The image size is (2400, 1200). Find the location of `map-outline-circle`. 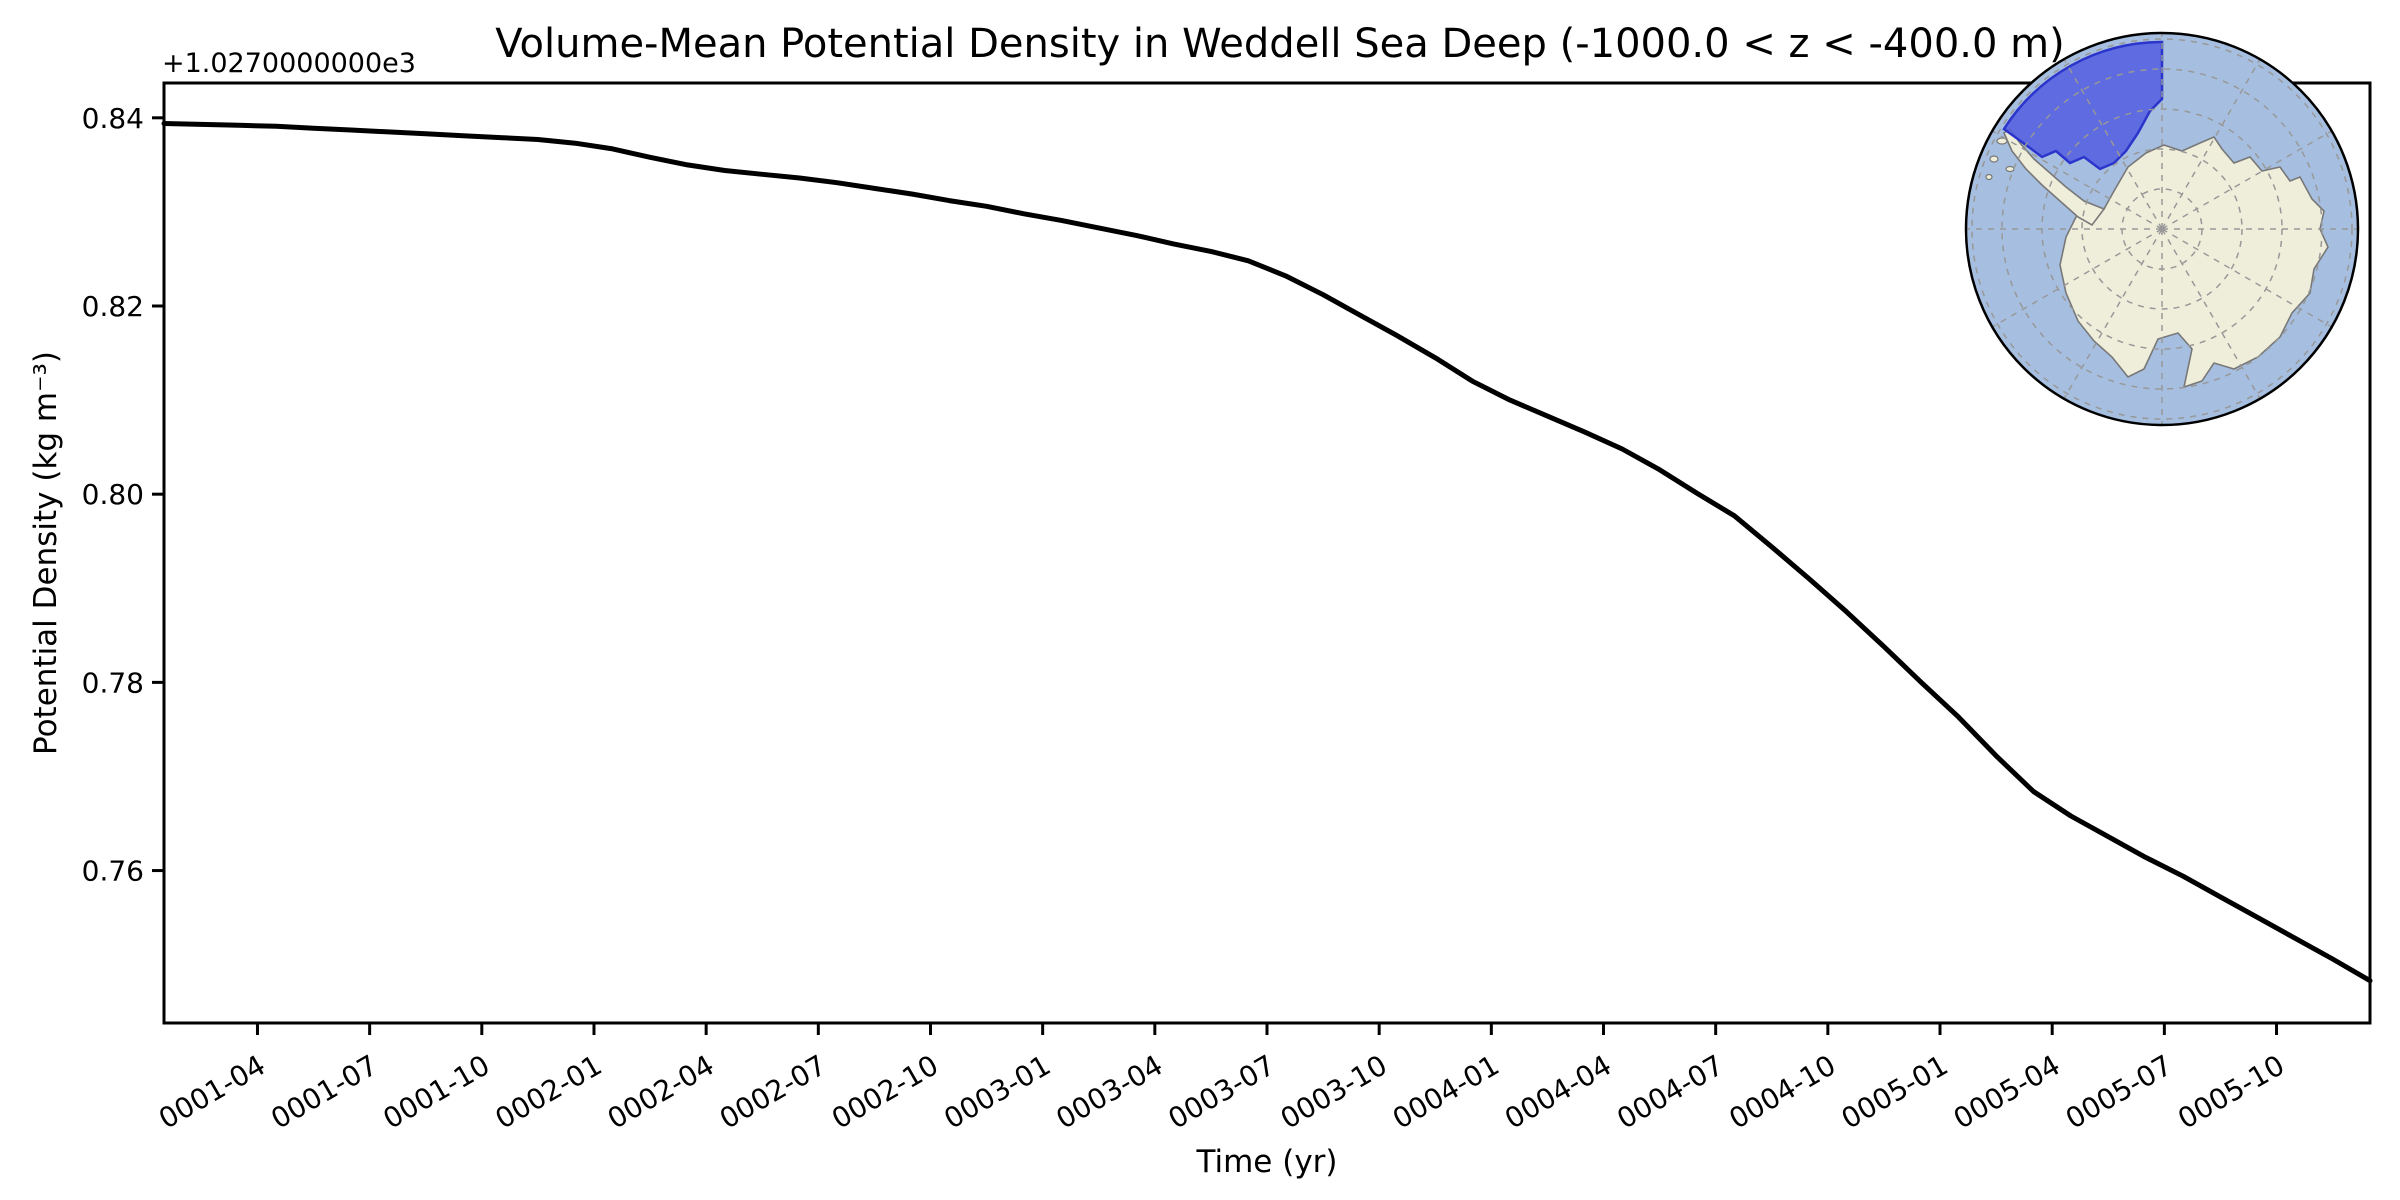

map-outline-circle is located at coordinates (2162, 229).